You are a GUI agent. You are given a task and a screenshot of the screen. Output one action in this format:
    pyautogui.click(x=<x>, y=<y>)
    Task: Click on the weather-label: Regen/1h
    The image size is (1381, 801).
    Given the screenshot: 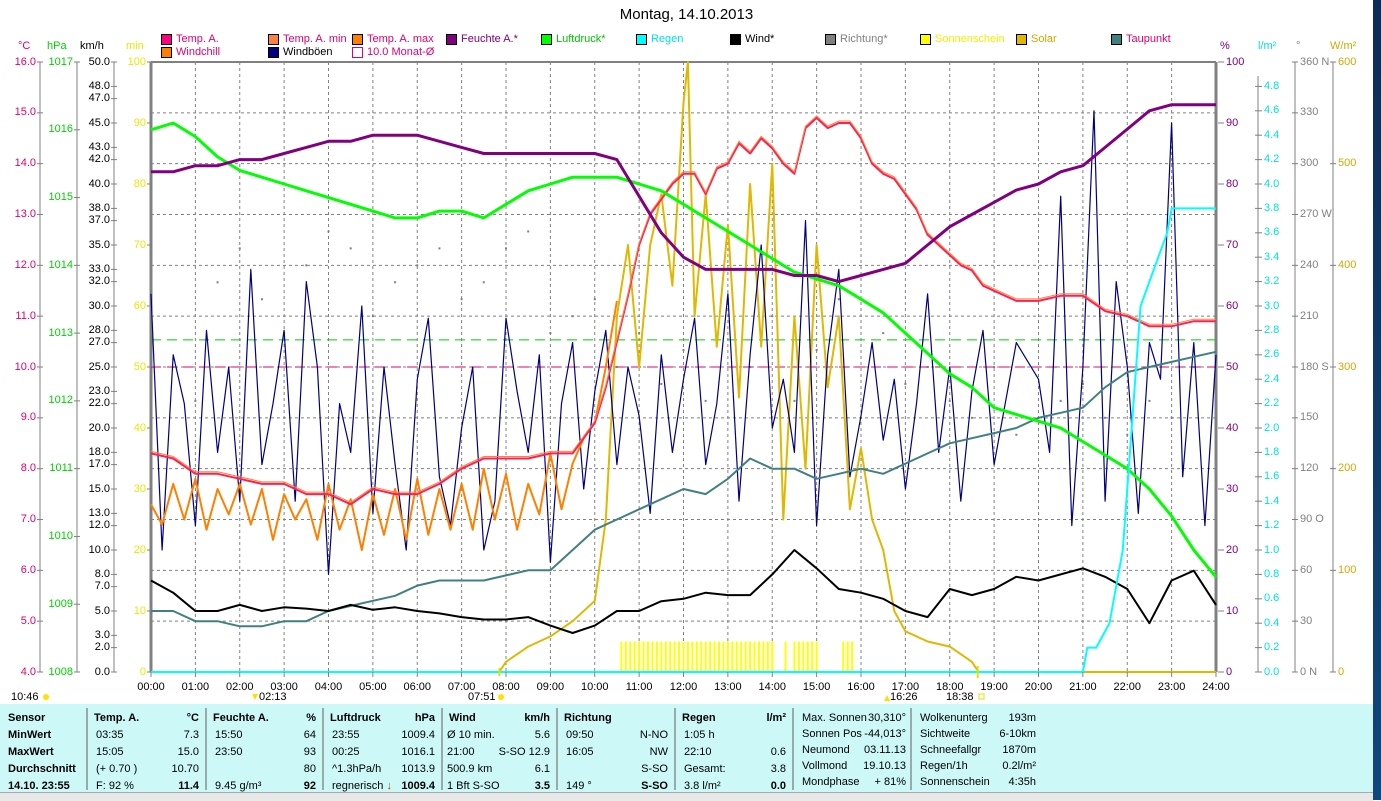 What is the action you would take?
    pyautogui.click(x=944, y=766)
    